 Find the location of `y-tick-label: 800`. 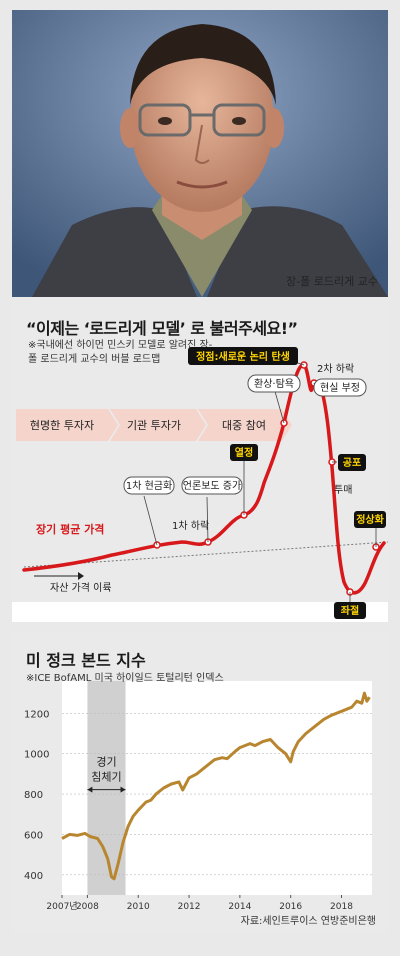

y-tick-label: 800 is located at coordinates (33, 795).